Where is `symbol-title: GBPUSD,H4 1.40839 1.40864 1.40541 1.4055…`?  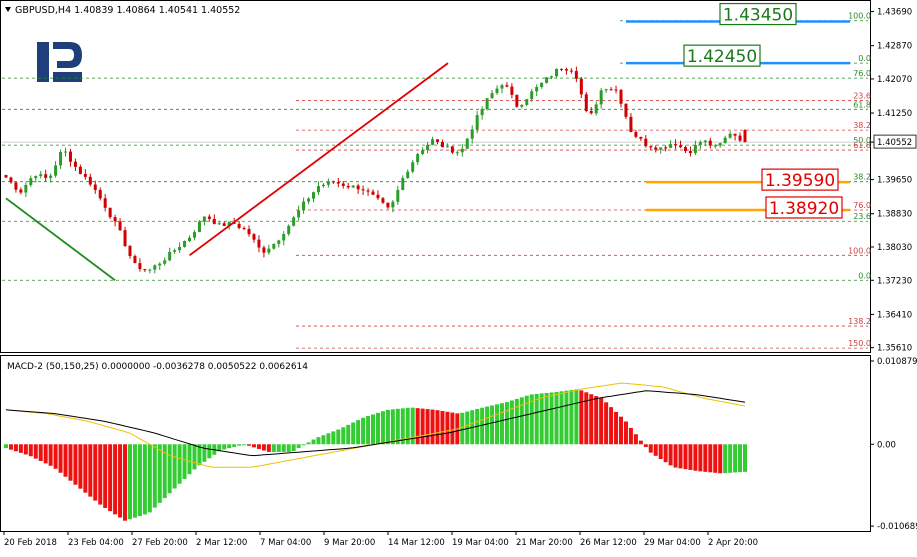 symbol-title: GBPUSD,H4 1.40839 1.40864 1.40541 1.4055… is located at coordinates (127, 10).